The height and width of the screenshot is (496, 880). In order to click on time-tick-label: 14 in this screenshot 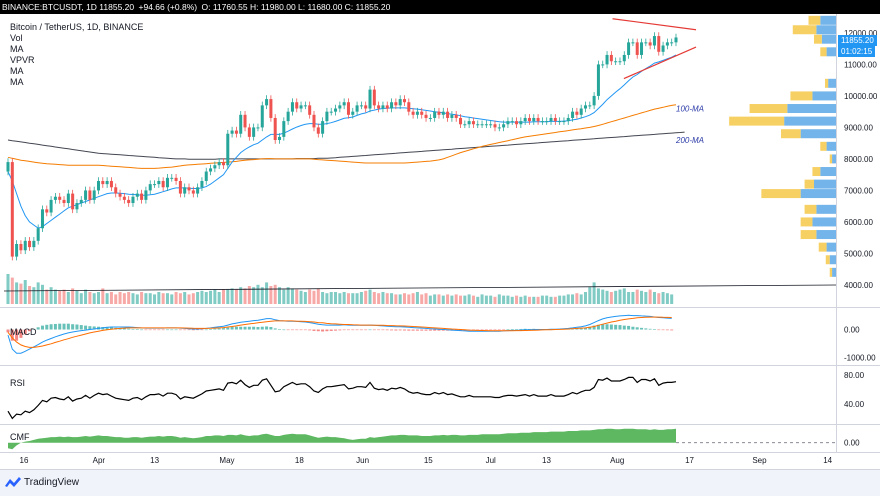, I will do `click(827, 460)`.